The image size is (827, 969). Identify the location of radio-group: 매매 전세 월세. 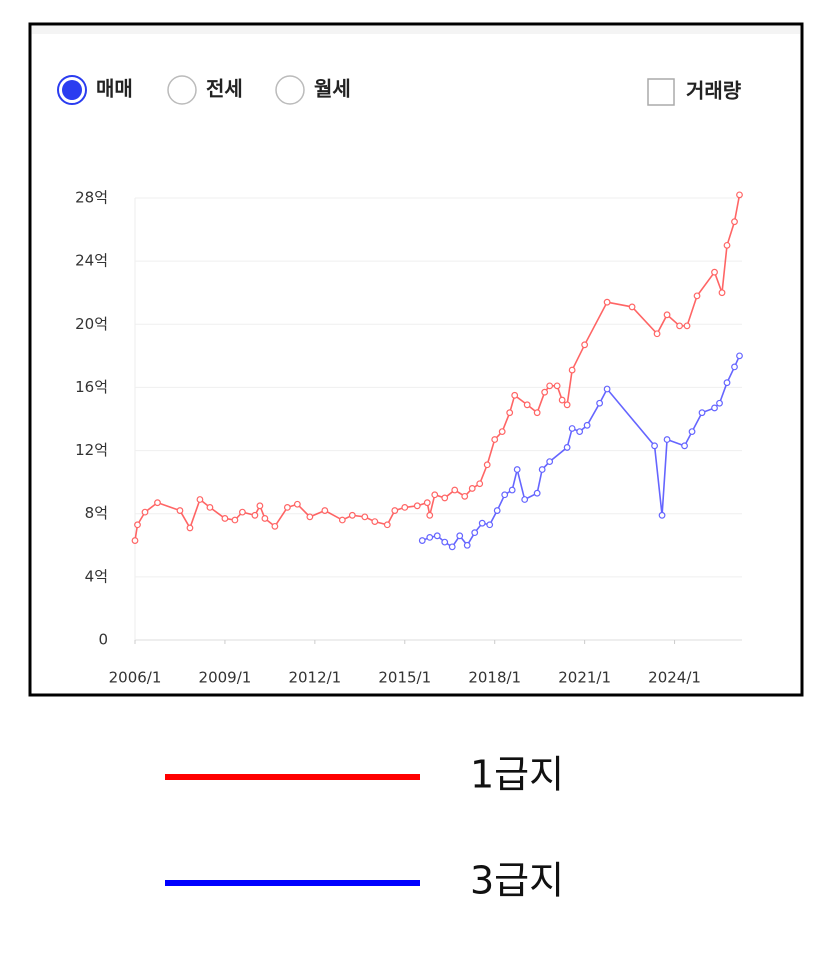
(204, 90).